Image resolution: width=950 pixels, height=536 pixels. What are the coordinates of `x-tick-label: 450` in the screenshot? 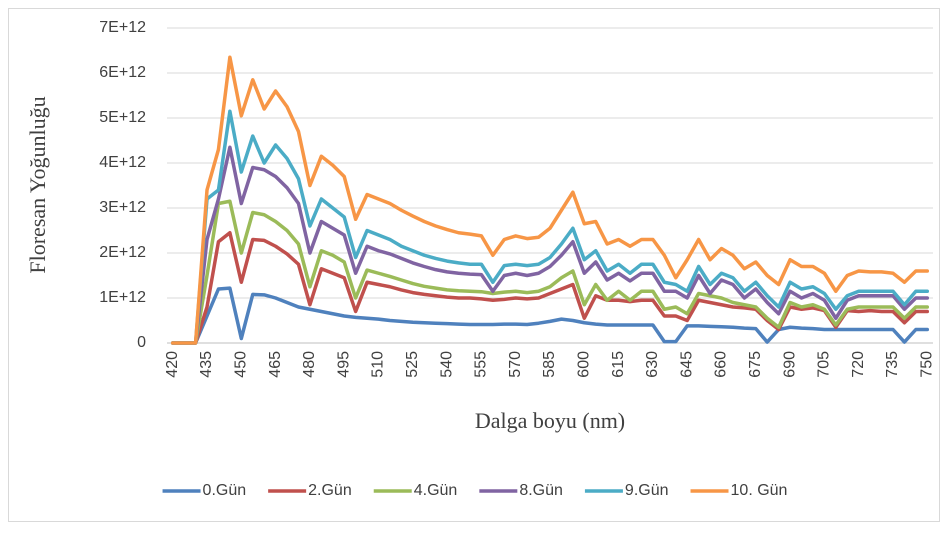 It's located at (241, 364).